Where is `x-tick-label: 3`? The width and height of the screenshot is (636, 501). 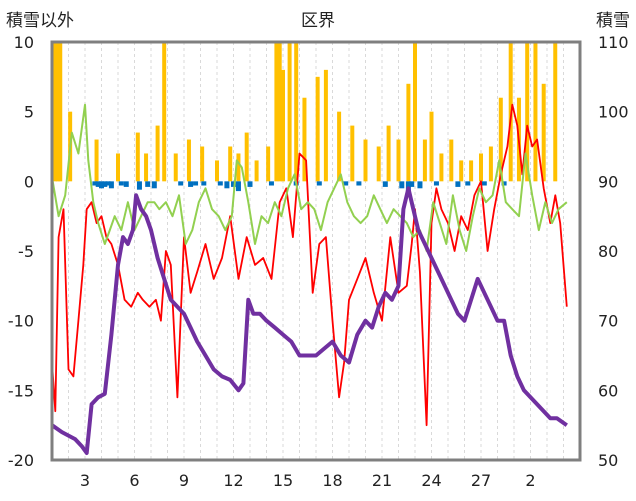 x-tick-label: 3 is located at coordinates (85, 480).